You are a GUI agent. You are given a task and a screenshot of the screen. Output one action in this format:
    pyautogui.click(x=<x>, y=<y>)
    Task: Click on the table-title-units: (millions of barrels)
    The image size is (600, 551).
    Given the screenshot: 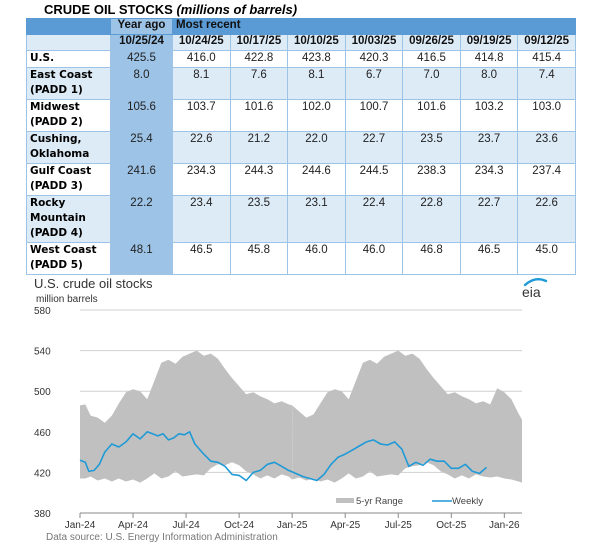 What is the action you would take?
    pyautogui.click(x=237, y=9)
    